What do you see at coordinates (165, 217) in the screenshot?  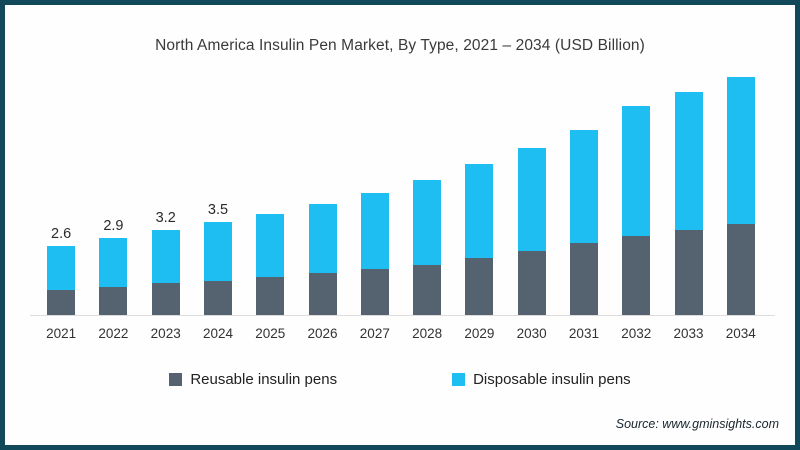 I see `bar-value-label: 3.2` at bounding box center [165, 217].